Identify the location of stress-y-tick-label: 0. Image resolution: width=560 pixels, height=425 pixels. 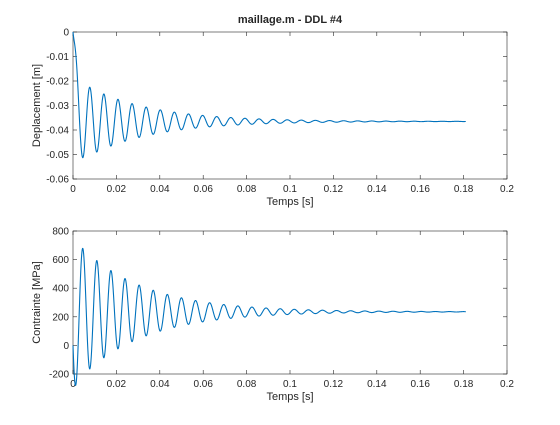
(66, 346).